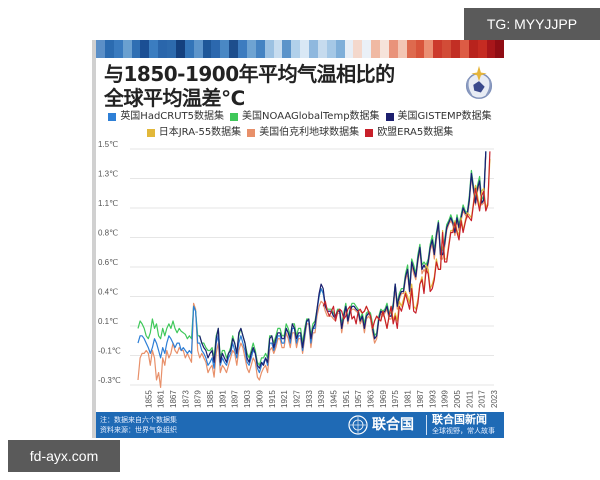 The image size is (600, 480). Describe the element at coordinates (346, 399) in the screenshot. I see `x-tick-label: 1951` at that location.